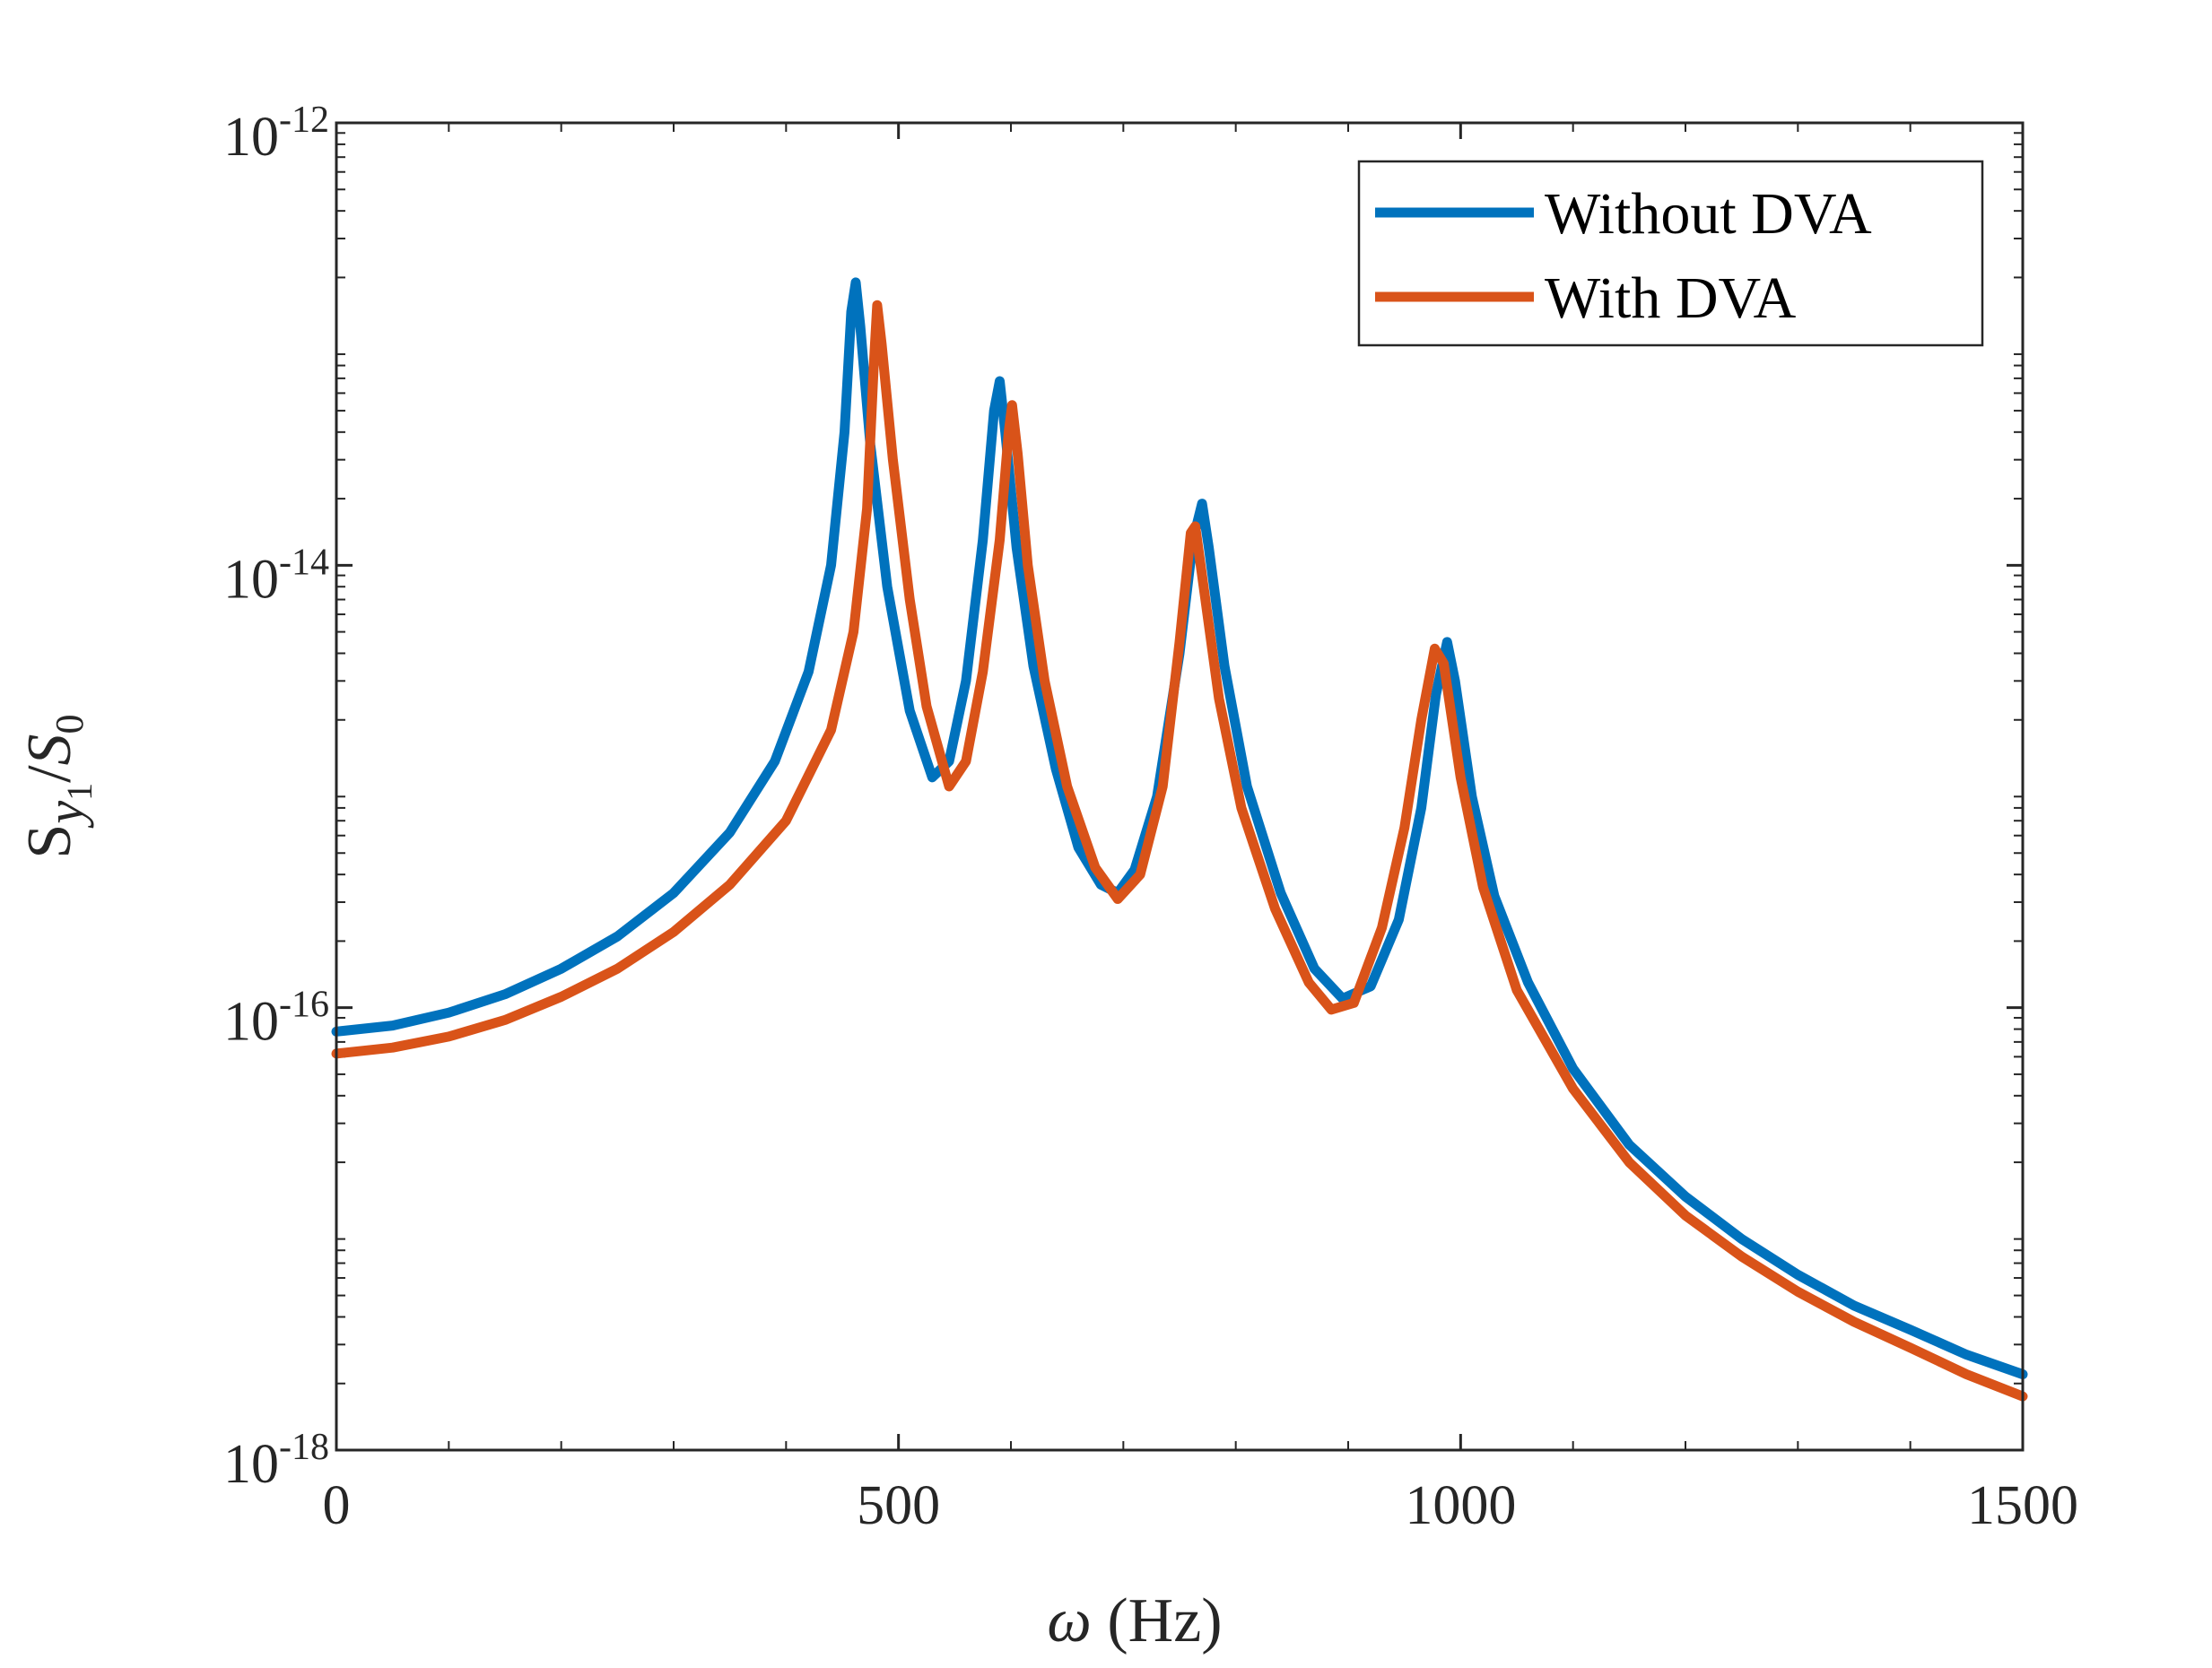 This screenshot has height=1668, width=2212. Describe the element at coordinates (276, 797) in the screenshot. I see `y-tick-labels: 10-12 10-14 10-16 10-18` at that location.